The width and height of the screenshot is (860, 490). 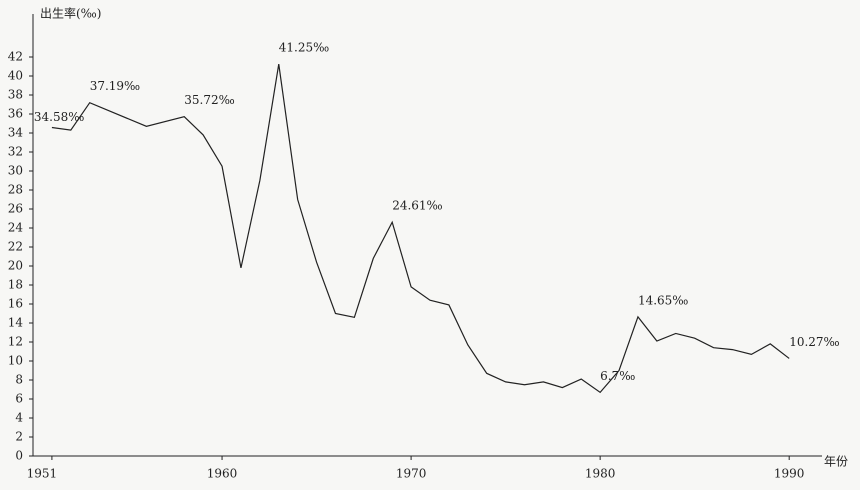 I want to click on y-tick-label: 18, so click(x=15, y=285).